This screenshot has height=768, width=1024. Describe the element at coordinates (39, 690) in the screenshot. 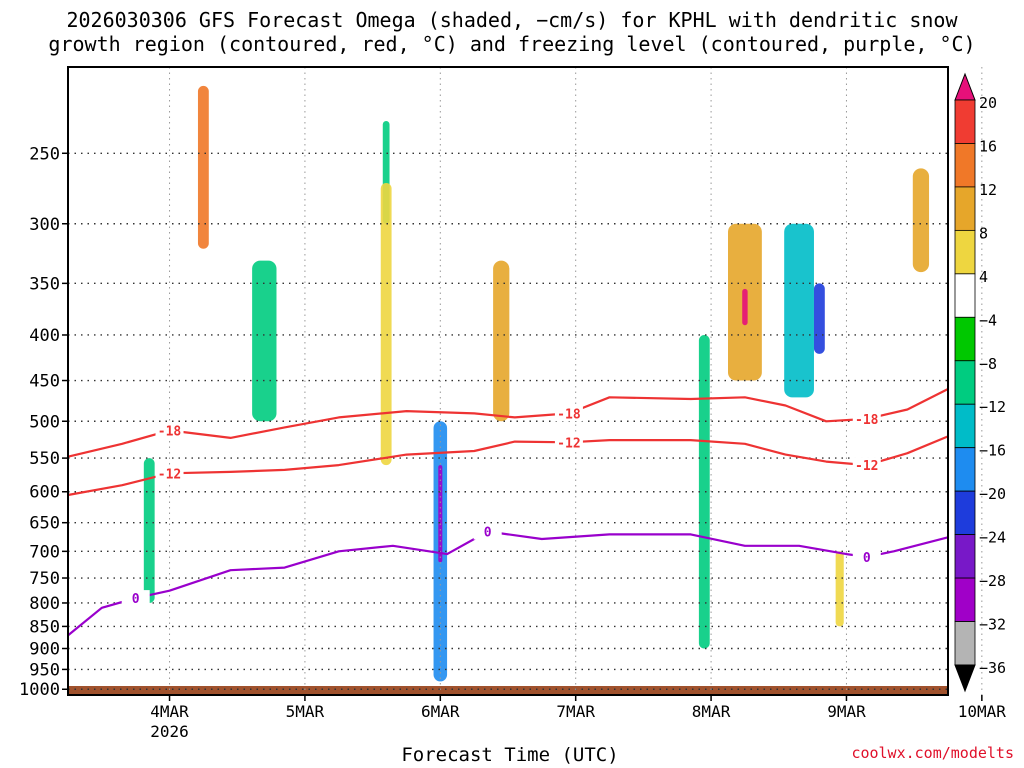

I see `y-tick-label-1000: 1000` at that location.